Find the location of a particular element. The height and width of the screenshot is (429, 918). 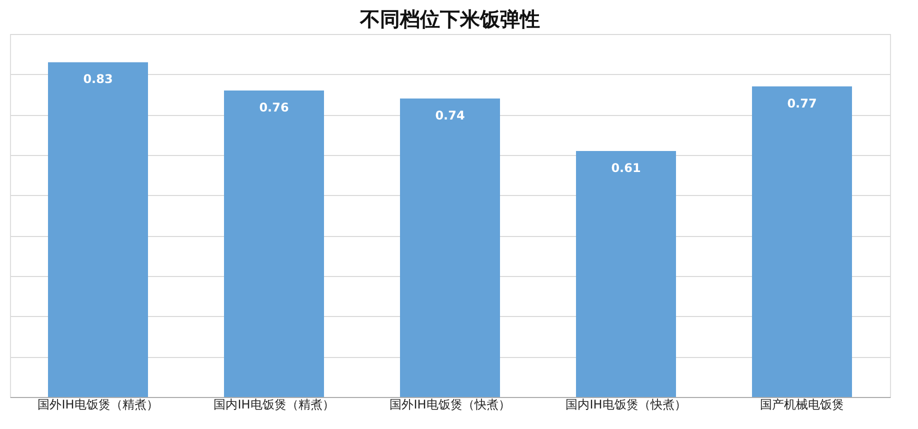

x-tick-label: 国内IH电饭煲（精煮） is located at coordinates (274, 405).